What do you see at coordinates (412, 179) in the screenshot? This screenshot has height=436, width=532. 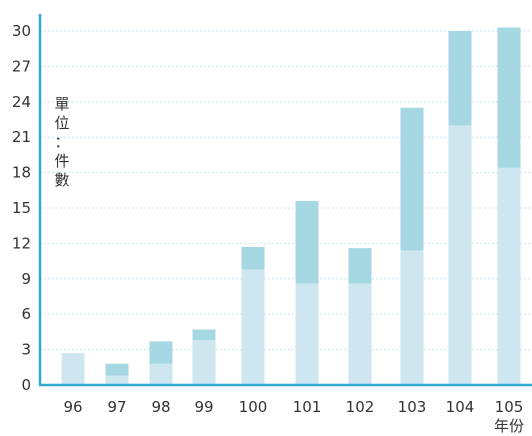 I see `bar-segment-103-s2` at bounding box center [412, 179].